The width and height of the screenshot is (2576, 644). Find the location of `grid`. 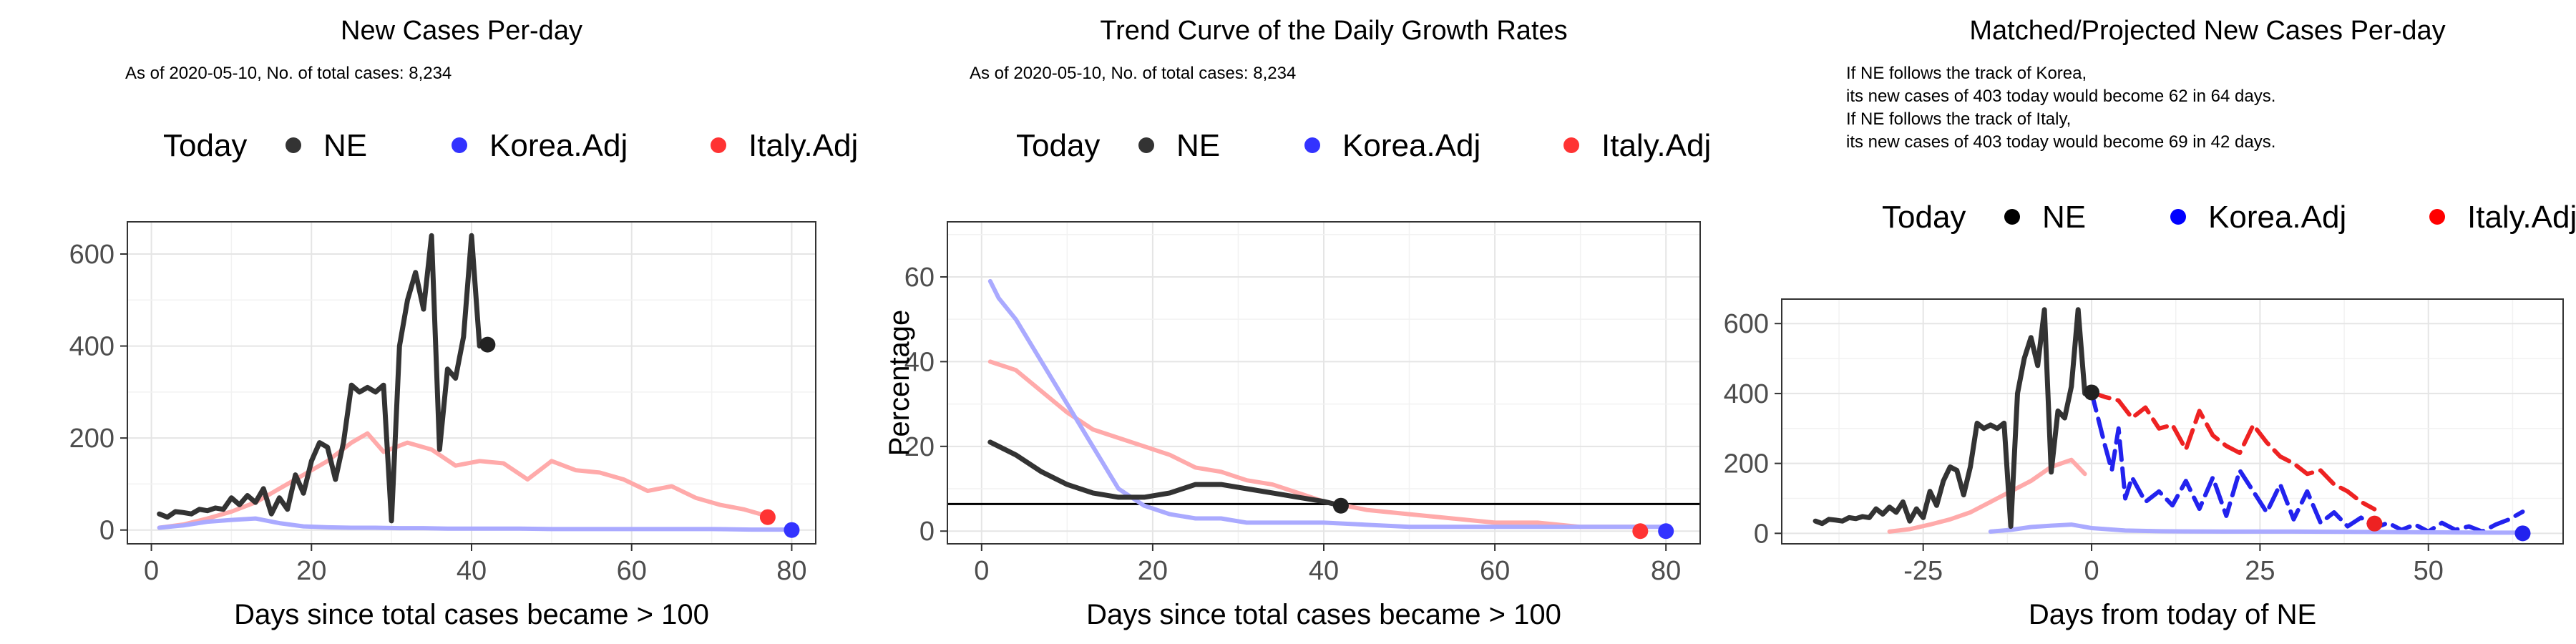

grid is located at coordinates (1323, 383).